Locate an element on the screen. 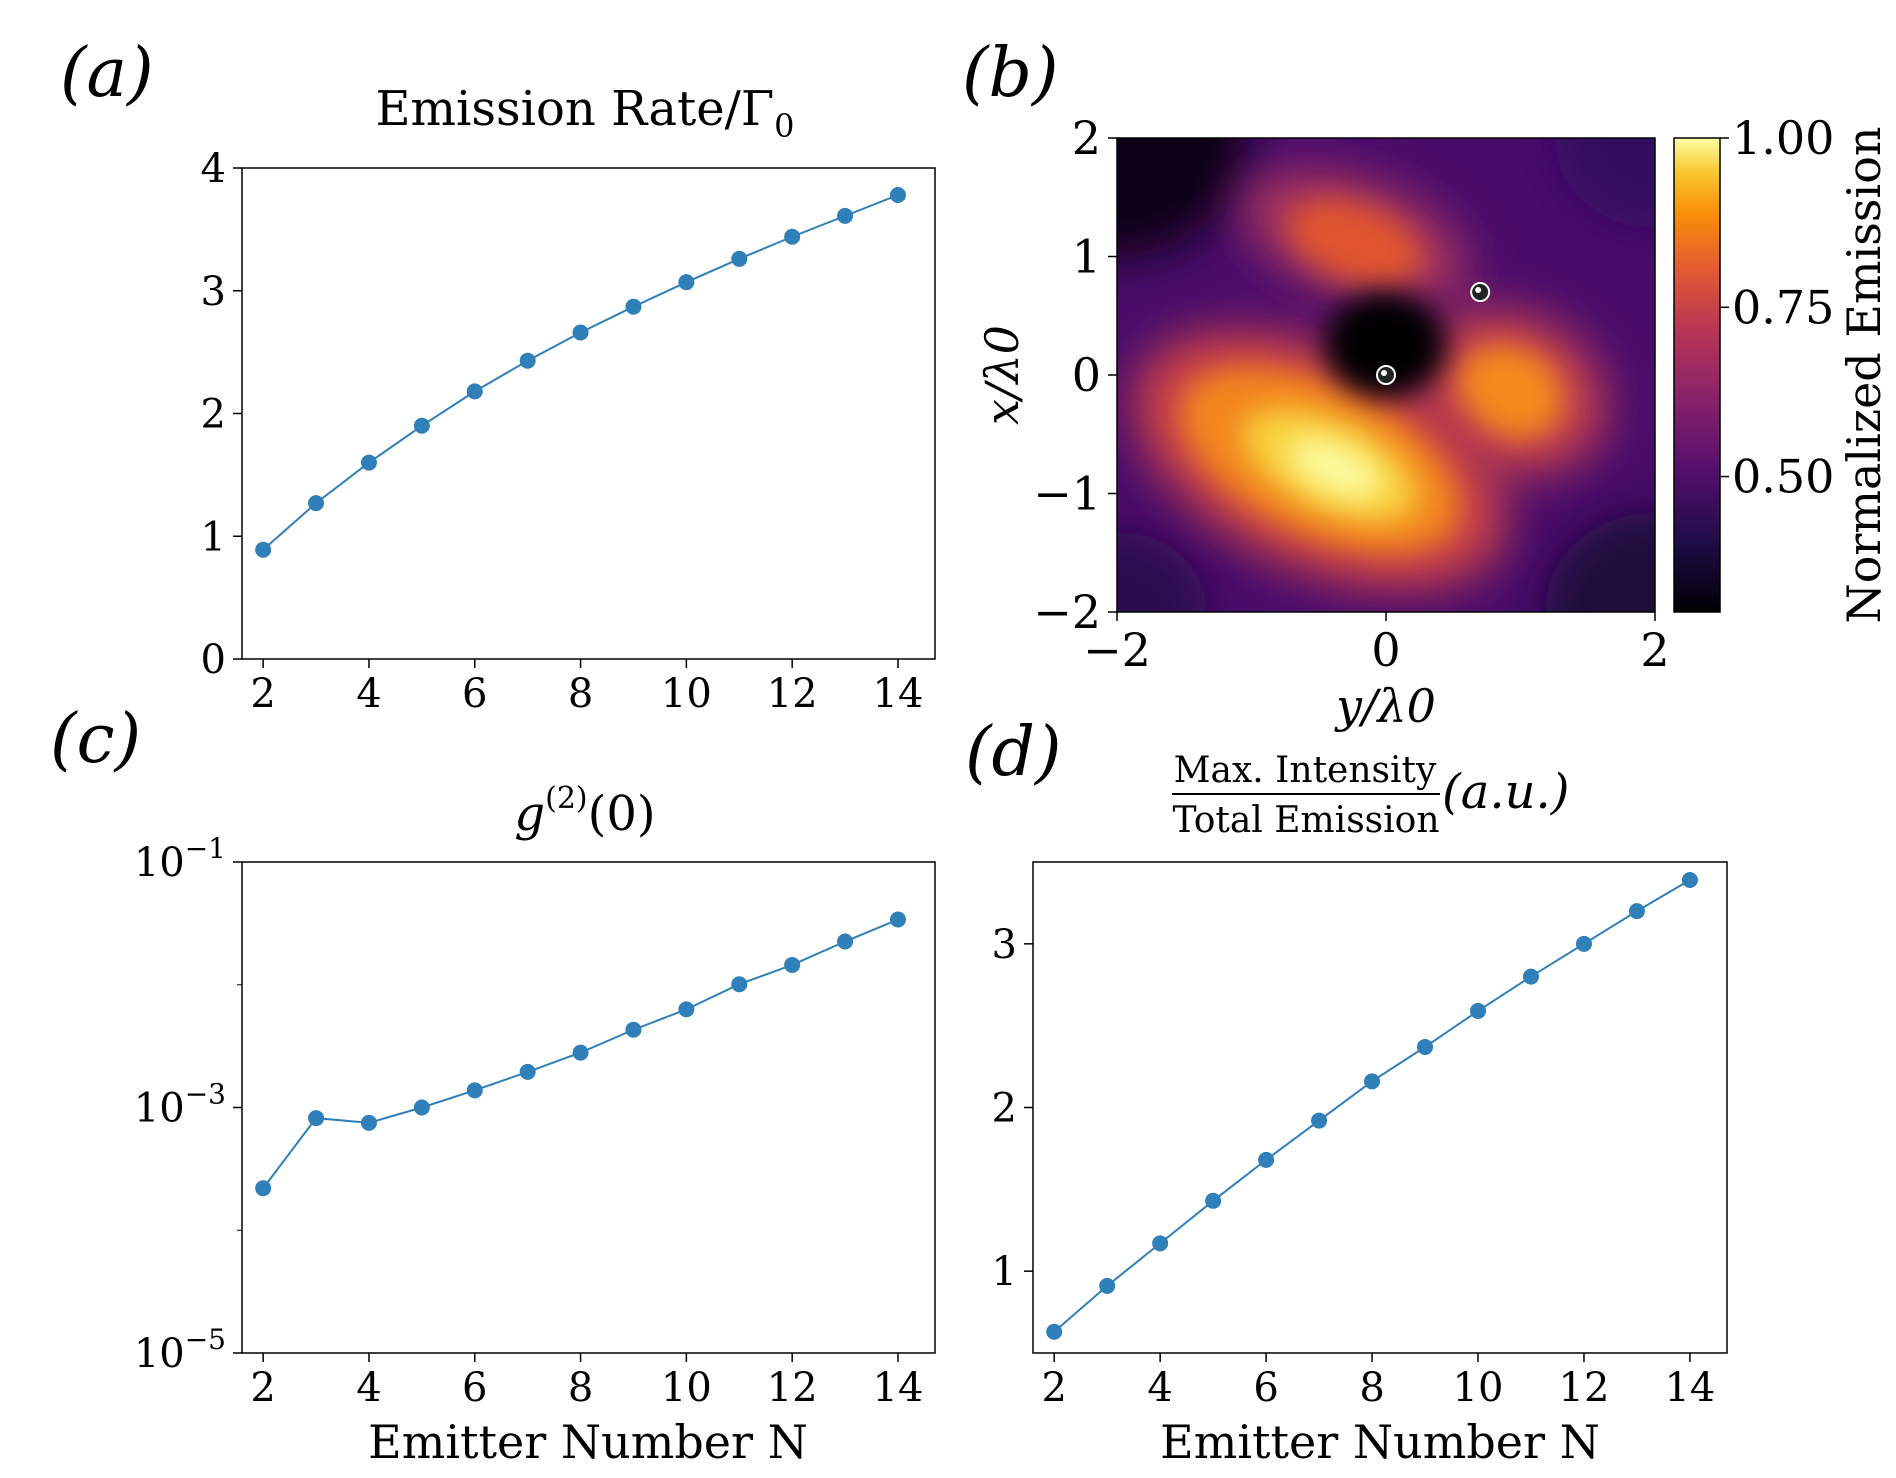 The width and height of the screenshot is (1896, 1478). a-xtick-label: 12 is located at coordinates (792, 694).